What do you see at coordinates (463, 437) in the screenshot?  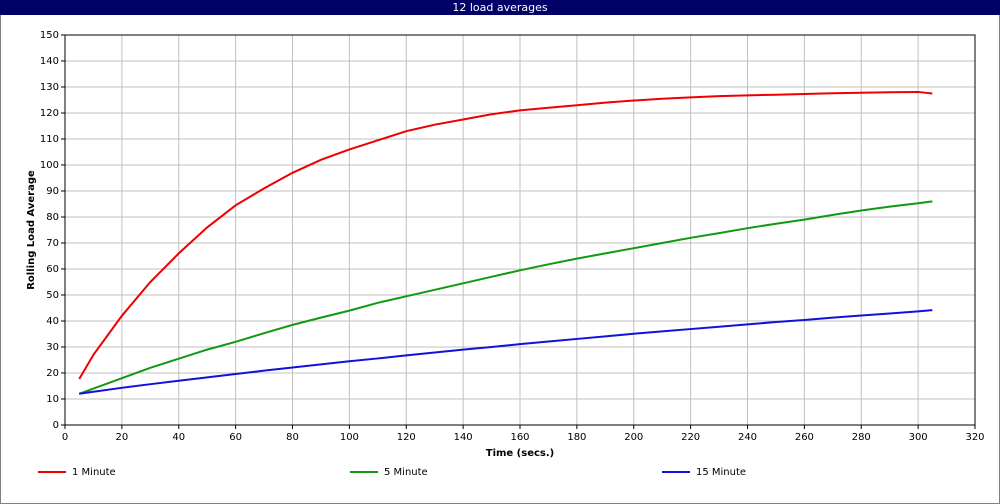 I see `x-tick-label: 140` at bounding box center [463, 437].